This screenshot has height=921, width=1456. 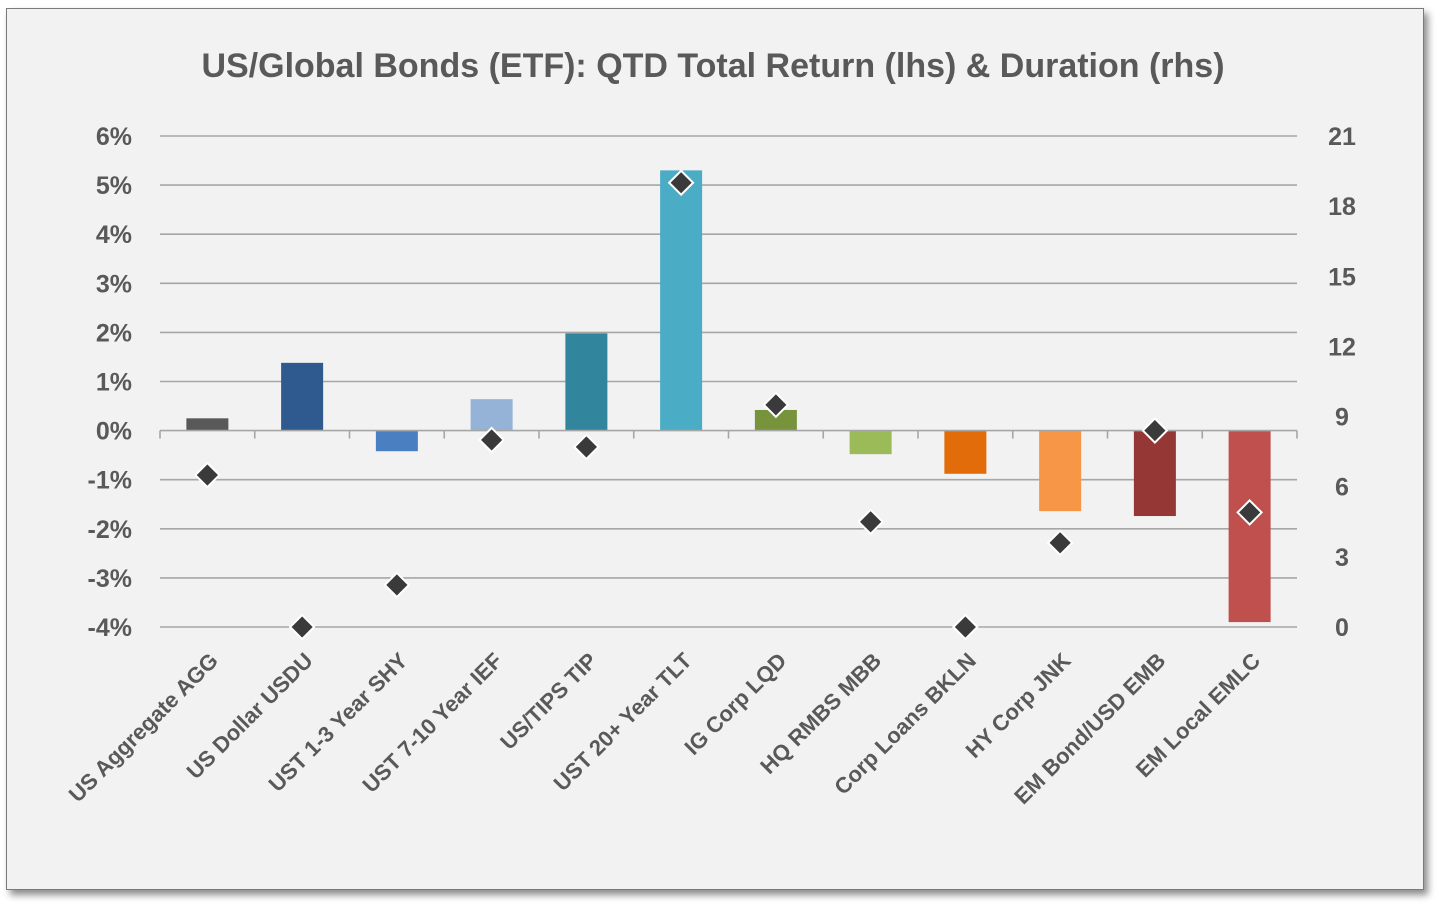 What do you see at coordinates (1342, 382) in the screenshot?
I see `right-axis: 21 18 15 12 9 6 3 0` at bounding box center [1342, 382].